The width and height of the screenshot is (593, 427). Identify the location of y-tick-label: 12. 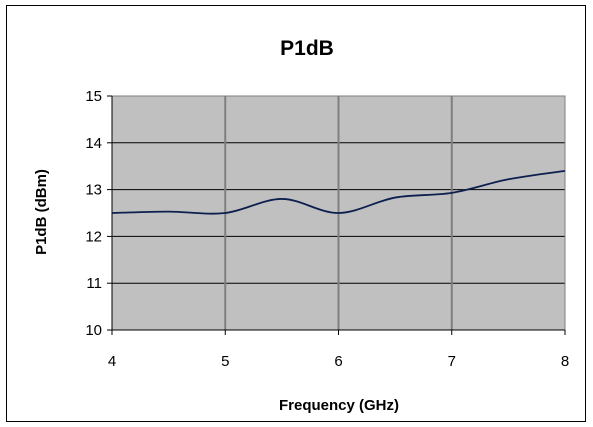
(93, 236).